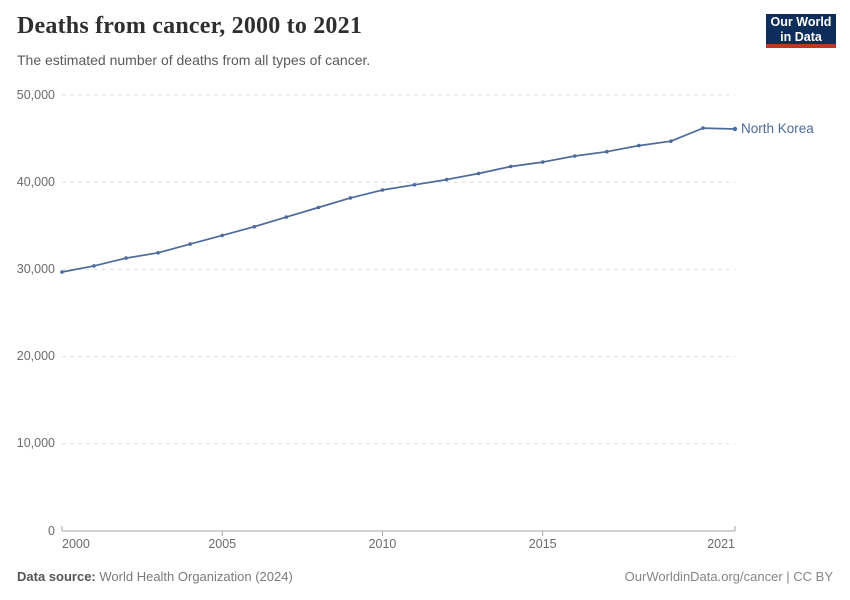 This screenshot has width=850, height=600. I want to click on owid-logo: Our World in Data, so click(801, 31).